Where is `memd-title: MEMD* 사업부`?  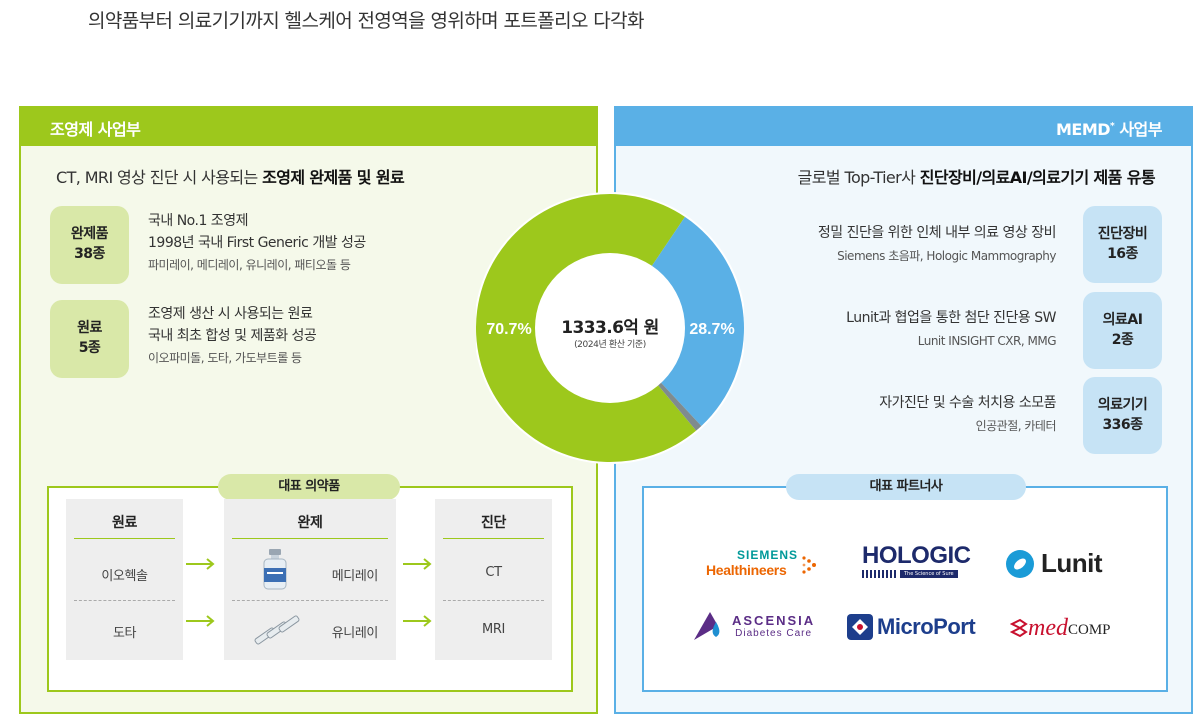 memd-title: MEMD* 사업부 is located at coordinates (903, 127).